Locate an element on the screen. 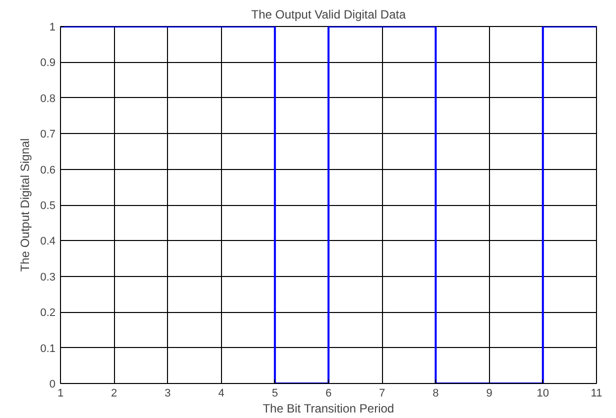  x-tick-label: 3 is located at coordinates (167, 394).